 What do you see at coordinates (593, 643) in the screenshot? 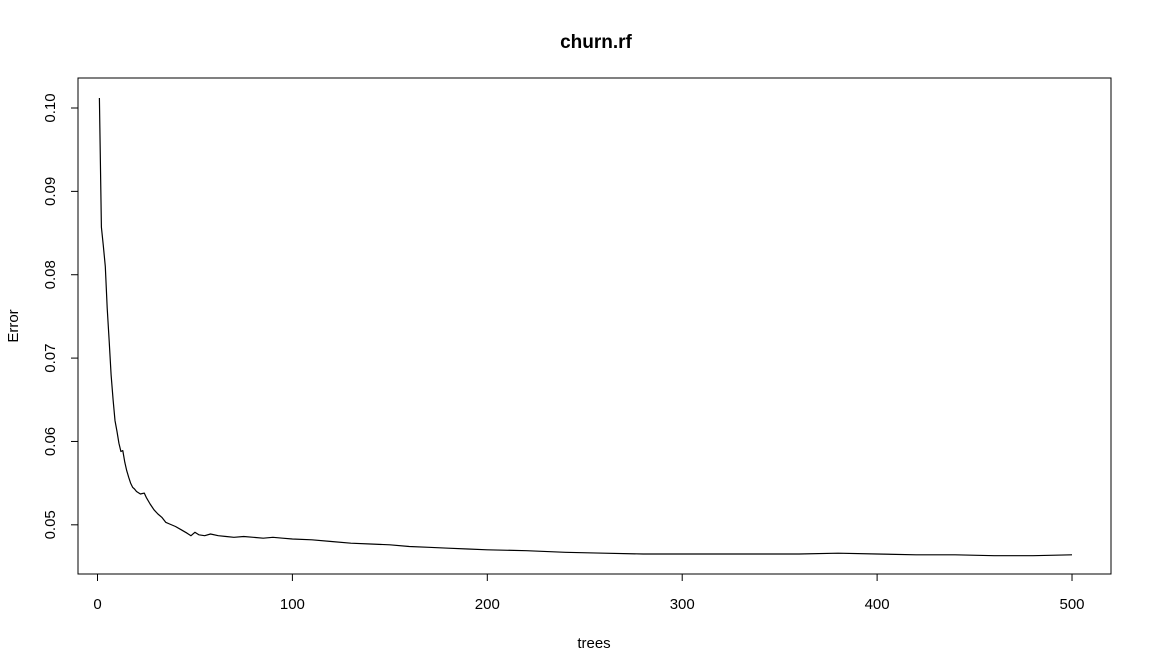
I see `x-axis-title: trees` at bounding box center [593, 643].